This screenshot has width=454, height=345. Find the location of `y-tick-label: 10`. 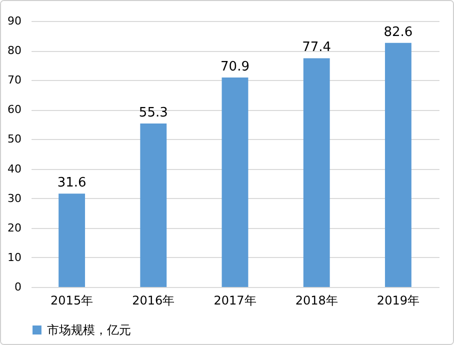

y-tick-label: 10 is located at coordinates (15, 257).